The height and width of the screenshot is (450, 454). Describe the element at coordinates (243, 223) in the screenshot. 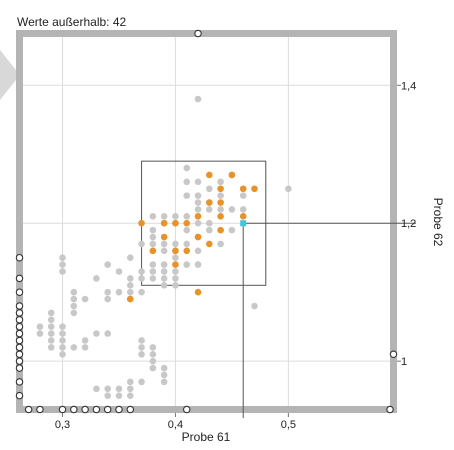

I see `cursor-point` at that location.